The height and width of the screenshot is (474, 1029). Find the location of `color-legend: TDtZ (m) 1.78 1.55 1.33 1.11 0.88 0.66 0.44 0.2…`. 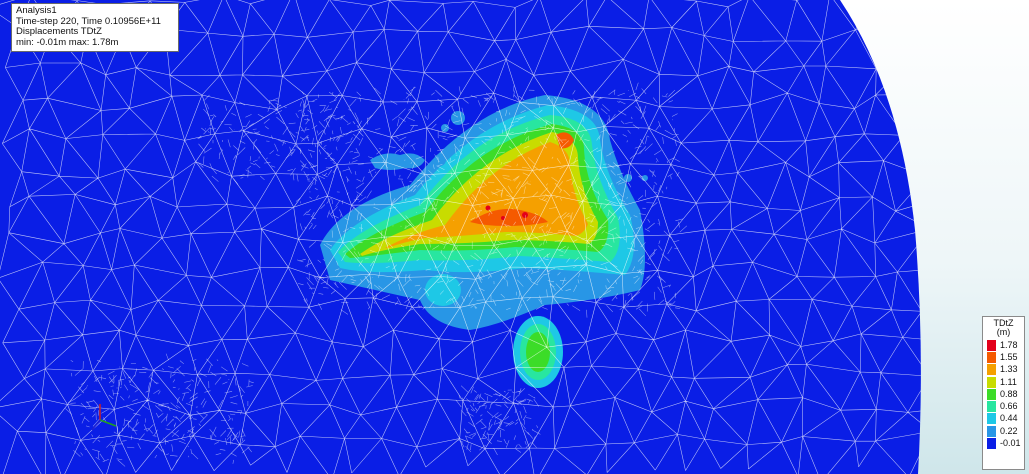

color-legend: TDtZ (m) 1.78 1.55 1.33 1.11 0.88 0.66 0.44 0.2… is located at coordinates (1003, 393).